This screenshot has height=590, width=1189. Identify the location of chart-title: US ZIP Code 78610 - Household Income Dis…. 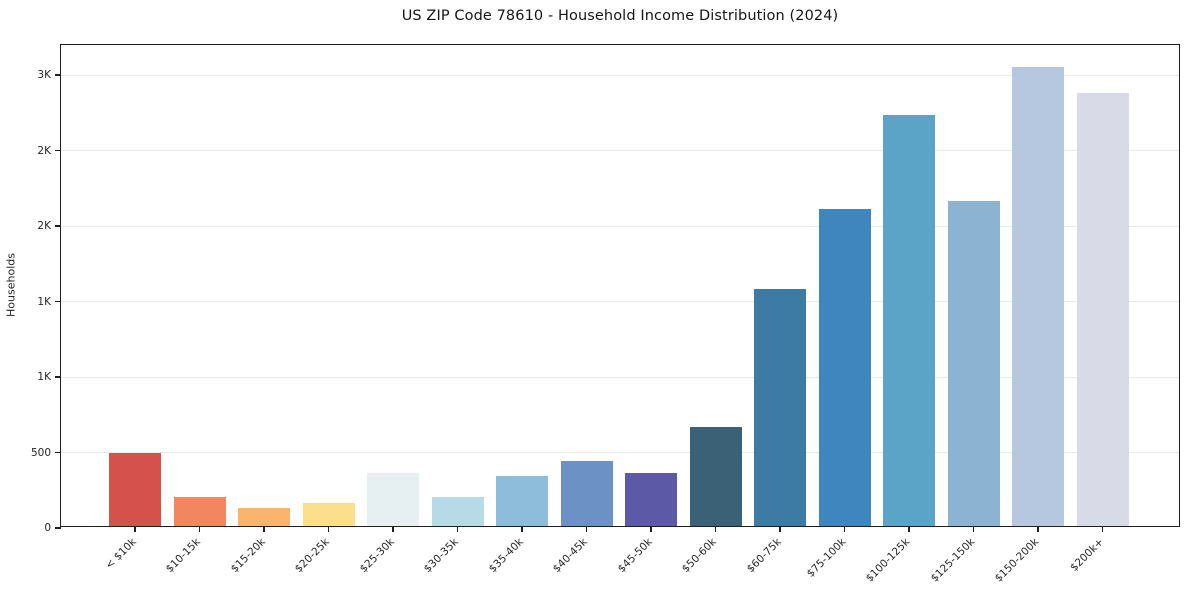
(620, 16).